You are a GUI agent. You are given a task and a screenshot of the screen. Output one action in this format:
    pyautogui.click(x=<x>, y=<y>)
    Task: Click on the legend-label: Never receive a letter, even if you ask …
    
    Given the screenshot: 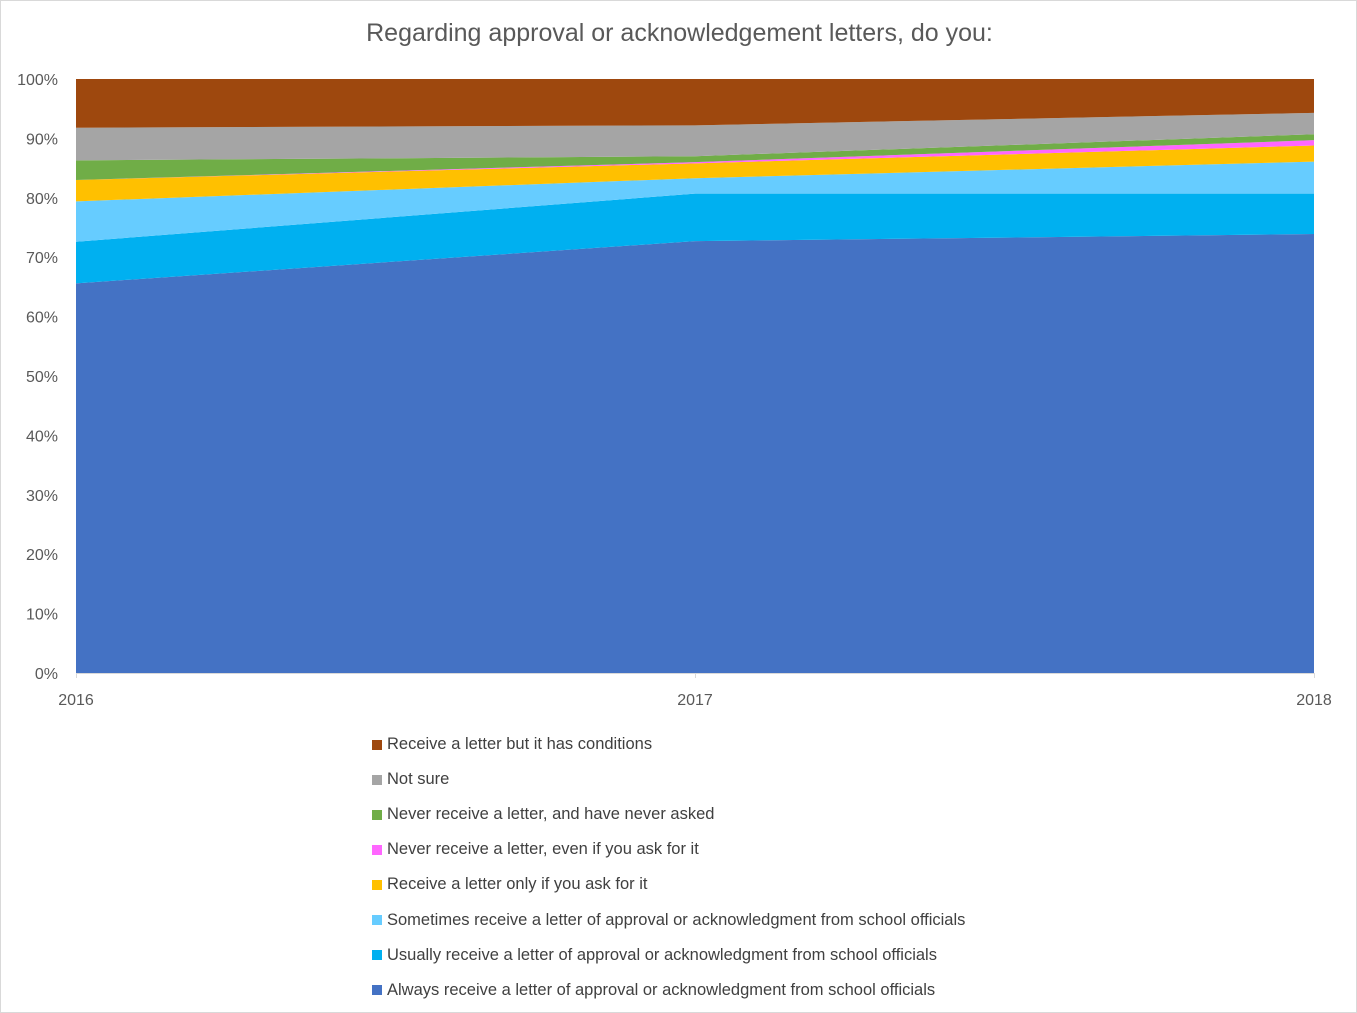 What is the action you would take?
    pyautogui.click(x=543, y=849)
    